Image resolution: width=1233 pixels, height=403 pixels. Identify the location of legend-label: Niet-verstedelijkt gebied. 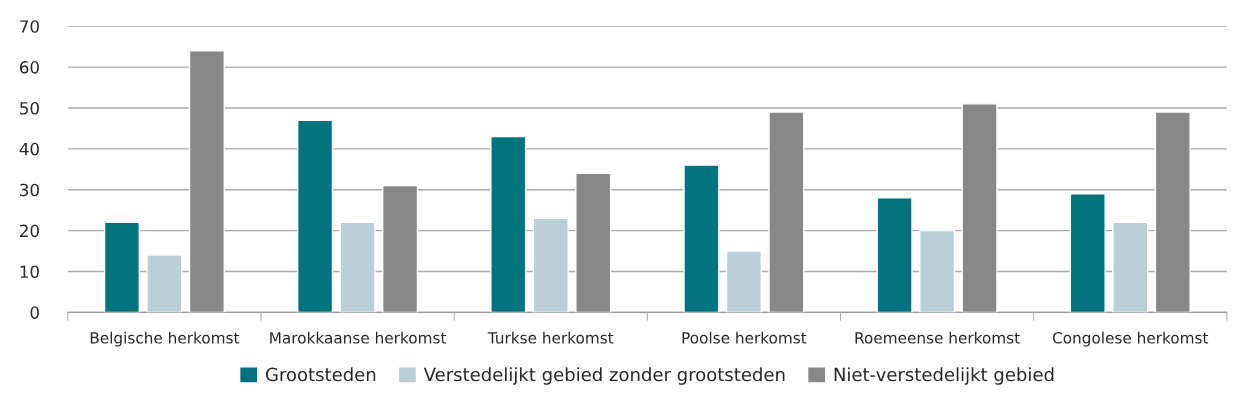
(944, 376).